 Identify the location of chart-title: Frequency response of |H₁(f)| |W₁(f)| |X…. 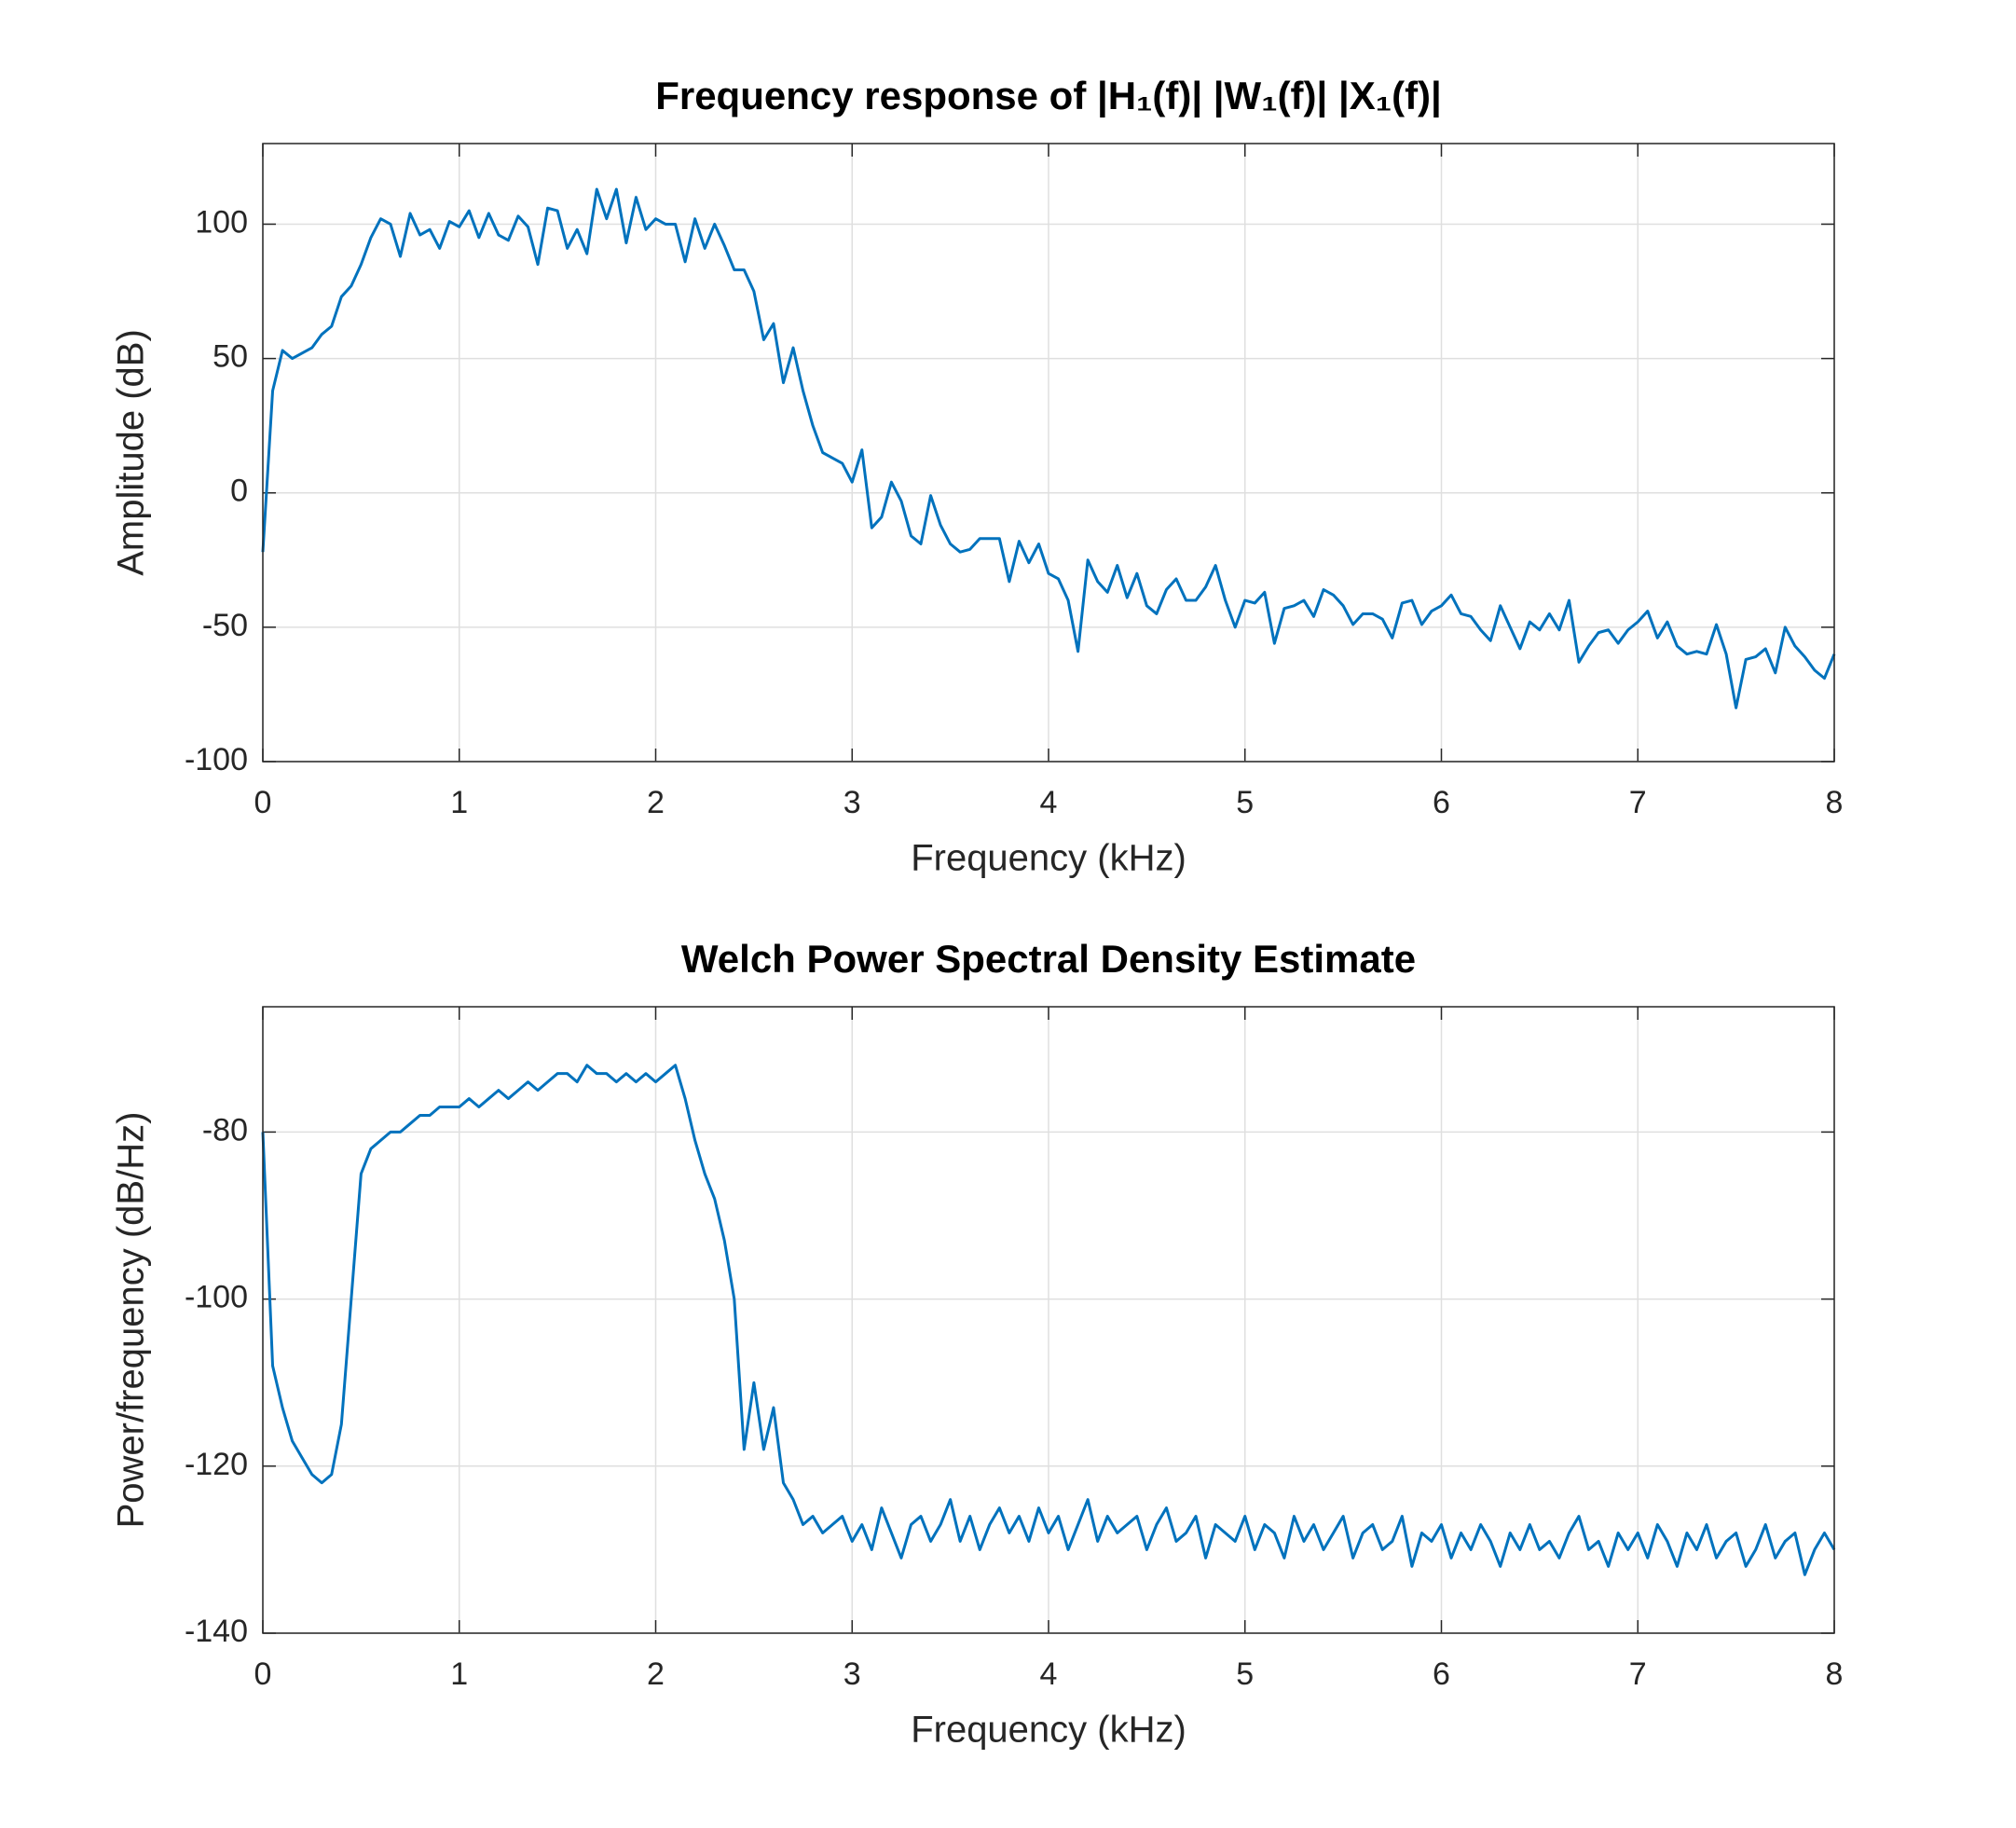
(1048, 96).